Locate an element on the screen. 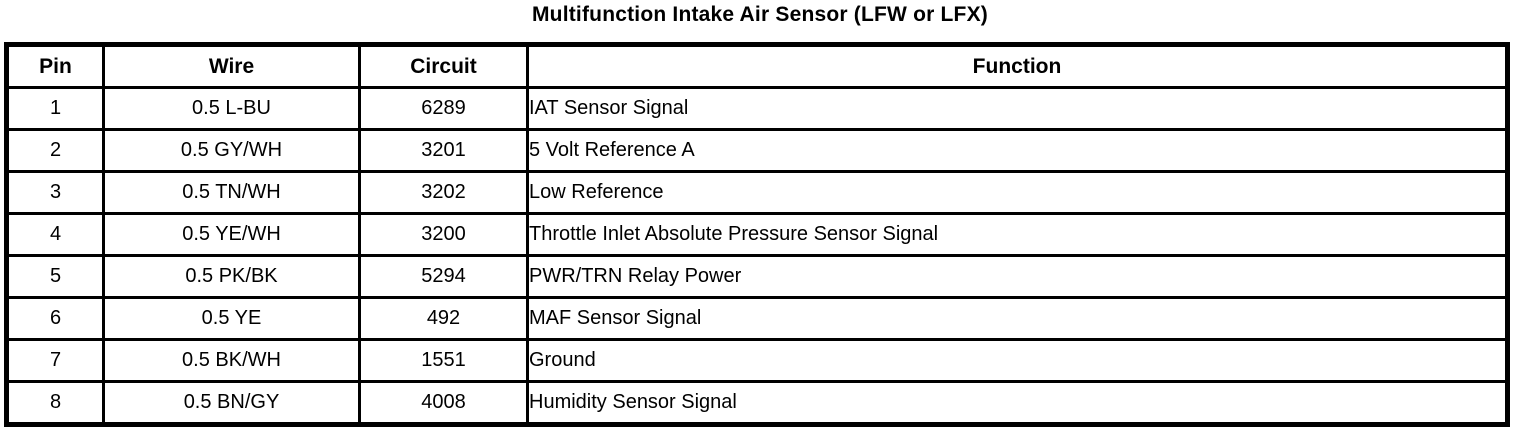 This screenshot has width=1520, height=432. cell-wire: 0.5 TN/WH is located at coordinates (231, 192).